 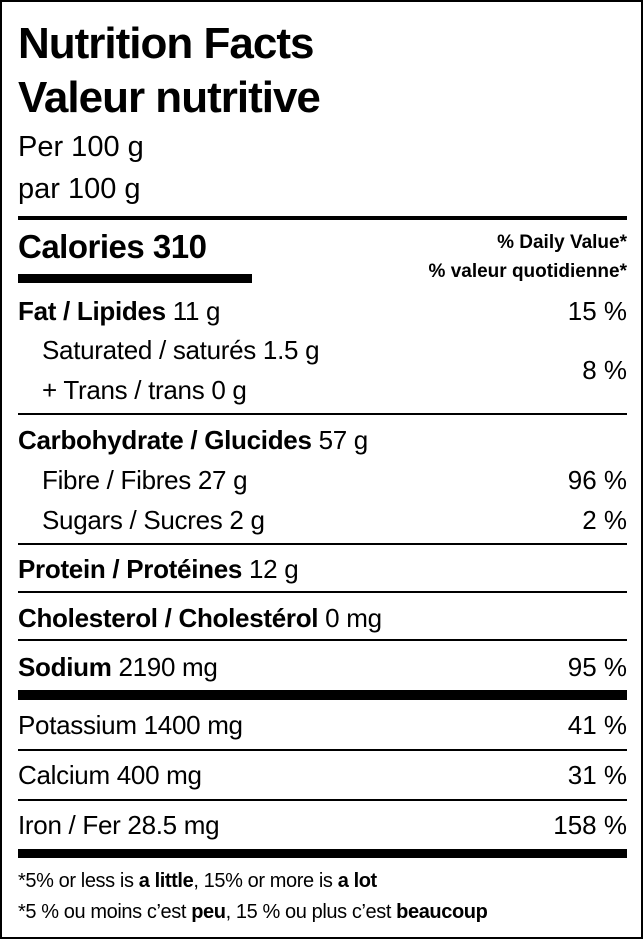 What do you see at coordinates (179, 246) in the screenshot?
I see `calories-value: 310` at bounding box center [179, 246].